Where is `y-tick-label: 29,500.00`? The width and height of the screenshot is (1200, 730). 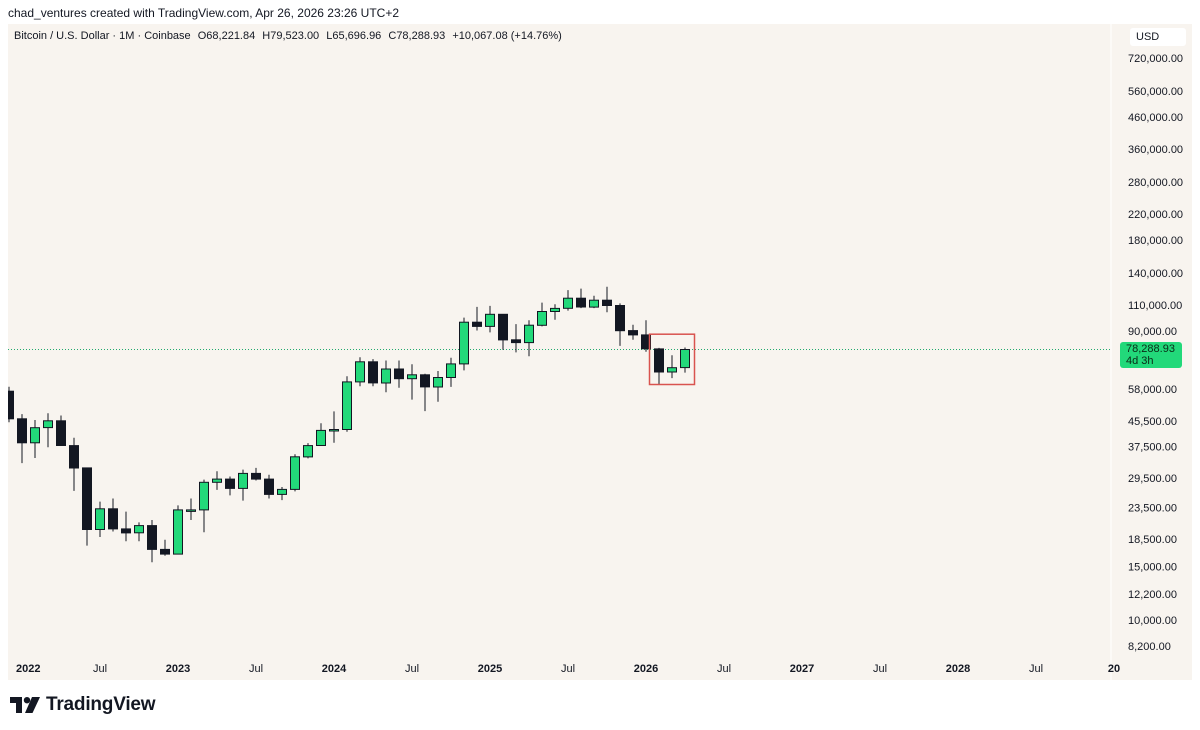
y-tick-label: 29,500.00 is located at coordinates (1152, 479).